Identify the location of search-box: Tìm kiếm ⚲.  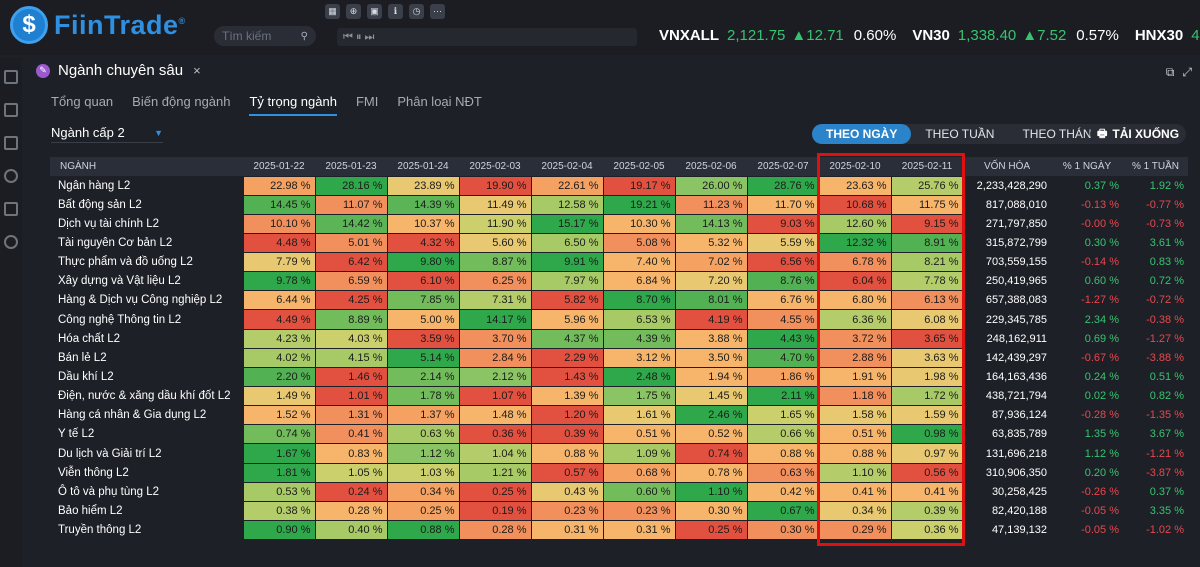
(265, 36).